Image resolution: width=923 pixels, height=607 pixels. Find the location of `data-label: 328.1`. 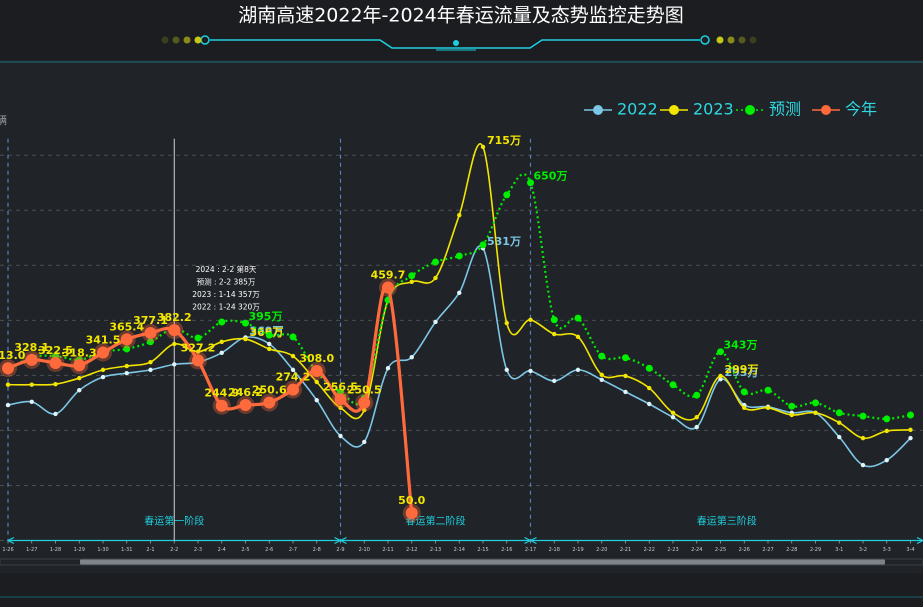

data-label: 328.1 is located at coordinates (31, 347).